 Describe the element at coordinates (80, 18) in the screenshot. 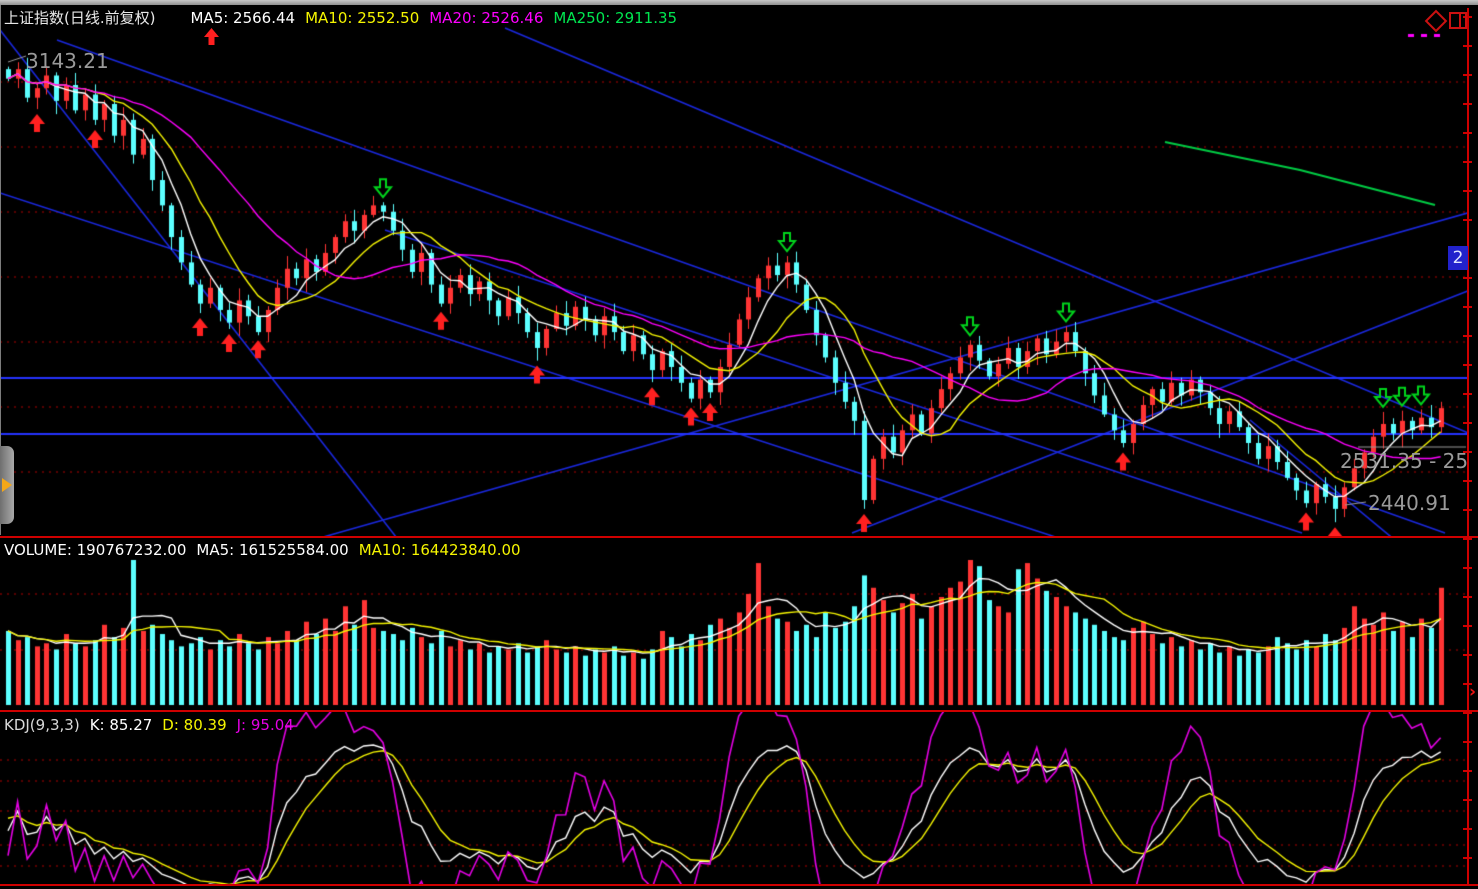

I see `chart-title: 上证指数(日线.前复权)` at that location.